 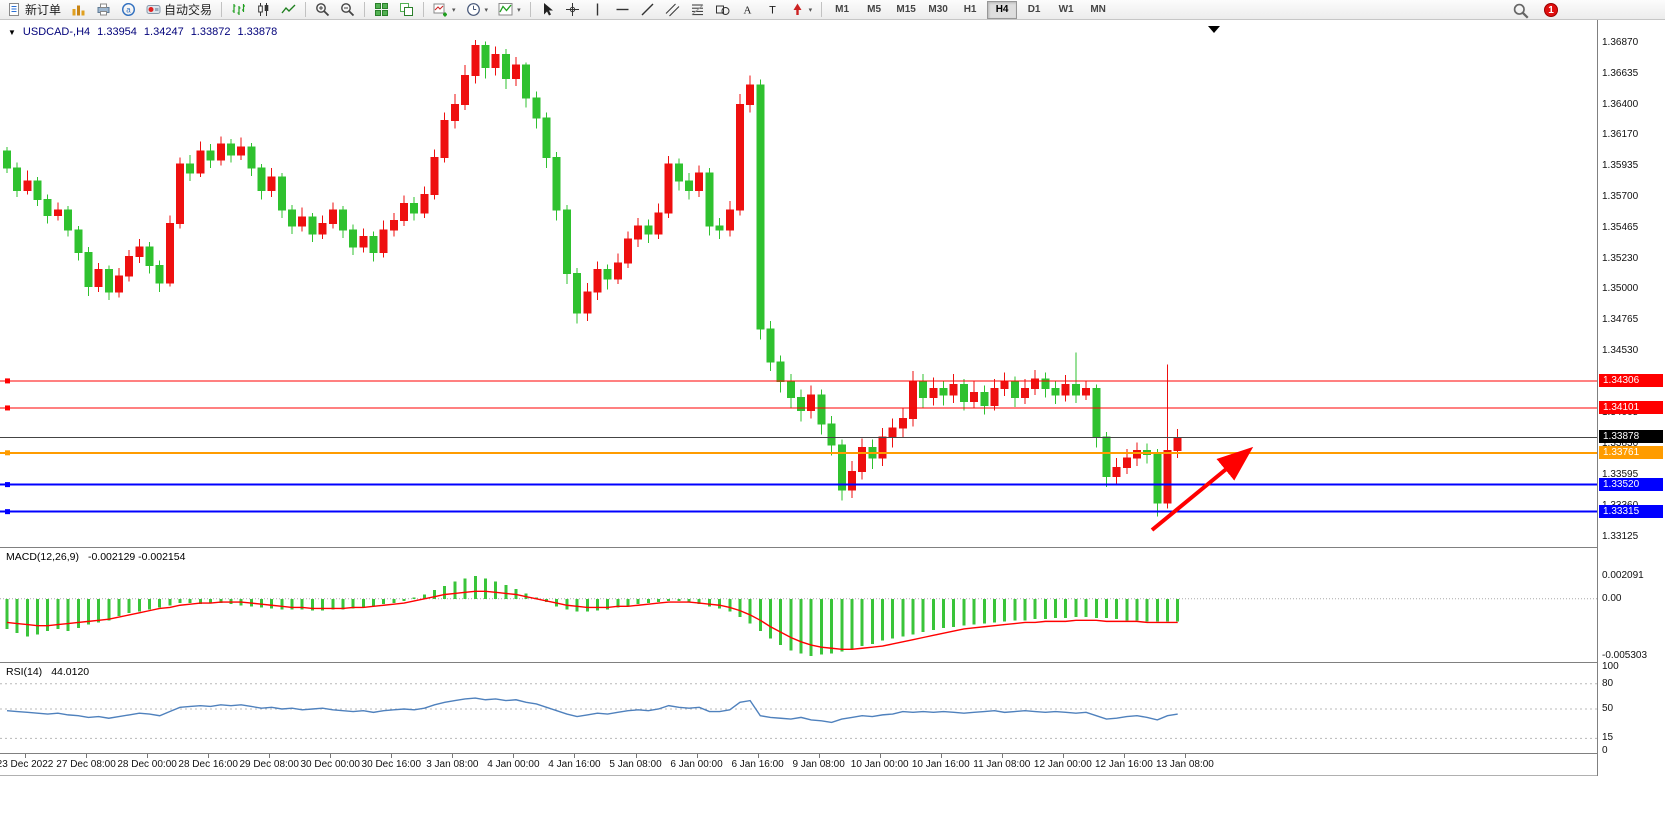 I want to click on timeframe-h1: H1, so click(x=970, y=9).